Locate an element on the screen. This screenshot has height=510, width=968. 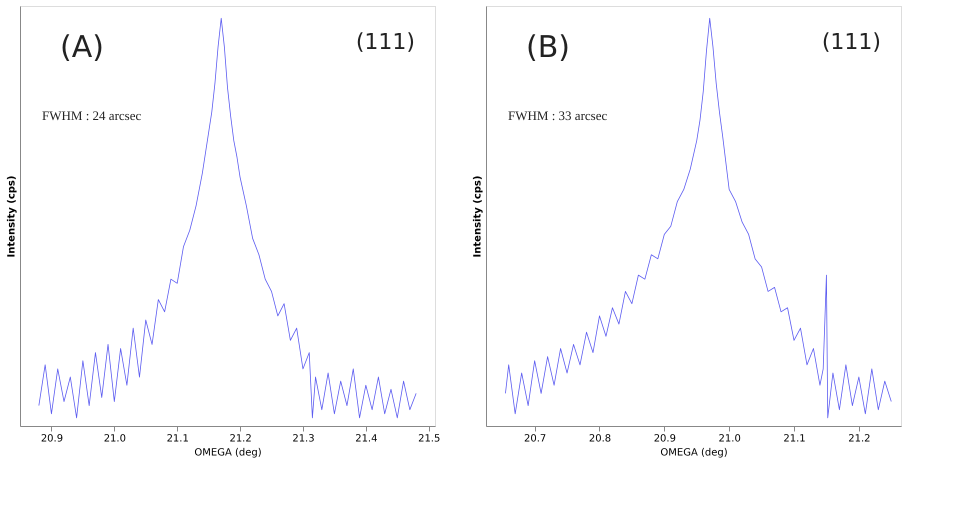
annotation: (B) is located at coordinates (548, 47).